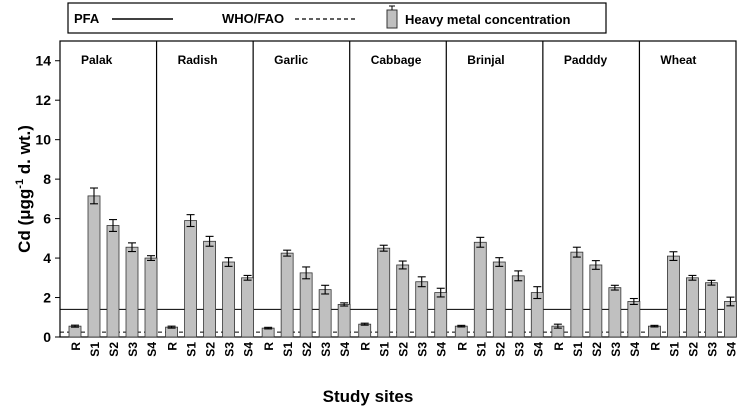  Describe the element at coordinates (43, 100) in the screenshot. I see `y-tick-label: 12` at that location.